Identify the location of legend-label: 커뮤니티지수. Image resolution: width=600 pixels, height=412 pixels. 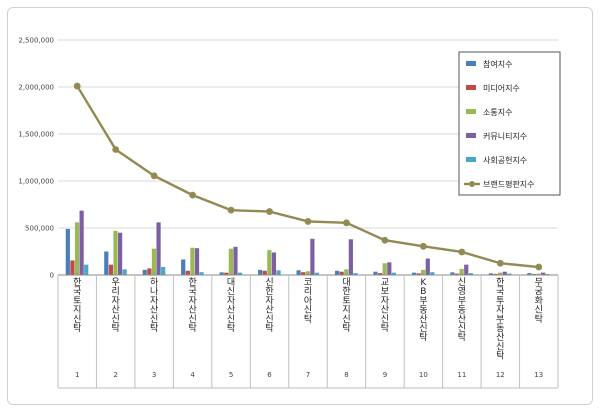
(505, 136).